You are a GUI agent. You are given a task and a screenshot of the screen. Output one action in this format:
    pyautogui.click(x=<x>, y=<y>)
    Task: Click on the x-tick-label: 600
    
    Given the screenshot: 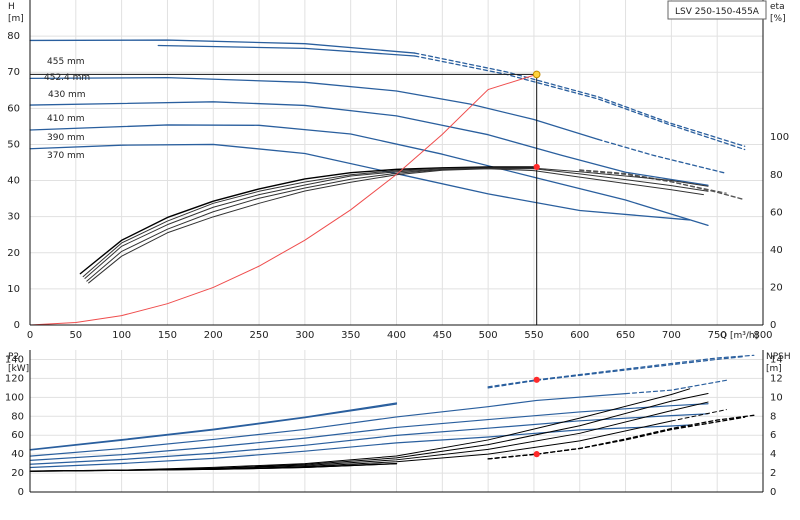 What is the action you would take?
    pyautogui.click(x=579, y=335)
    